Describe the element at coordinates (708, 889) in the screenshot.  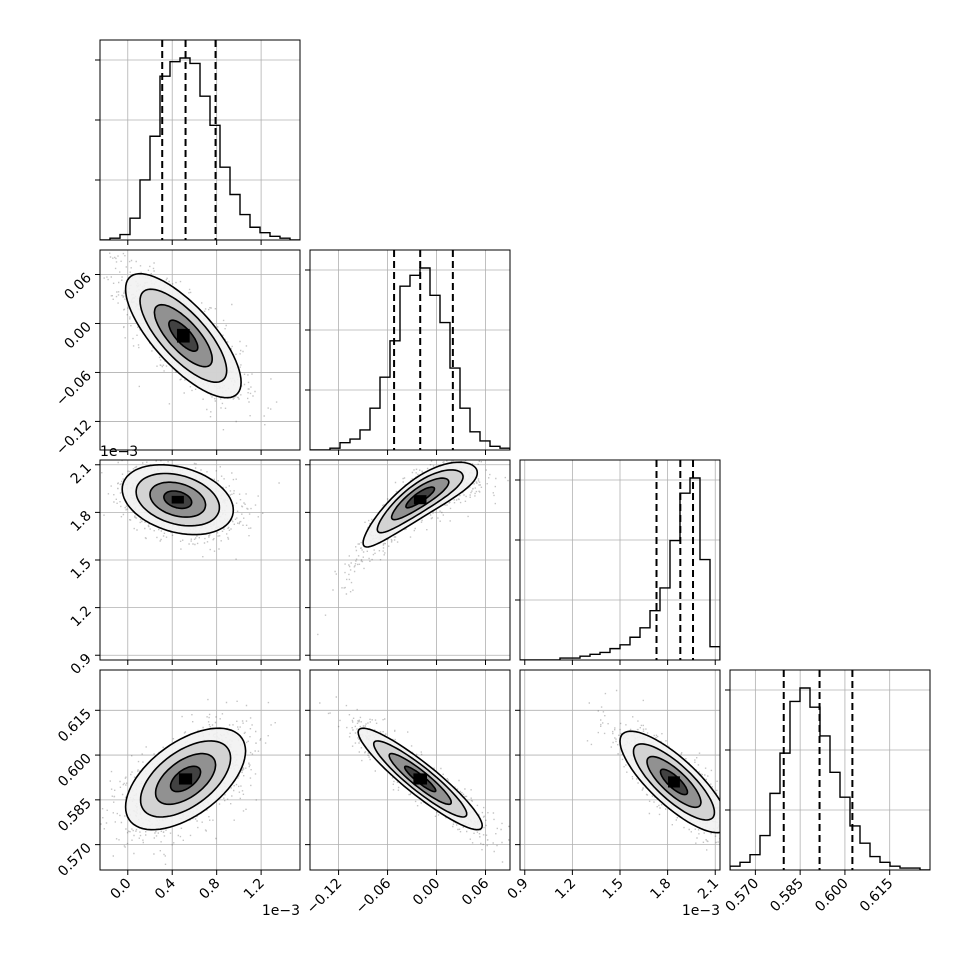
I see `x-tick-label: 2.1` at that location.